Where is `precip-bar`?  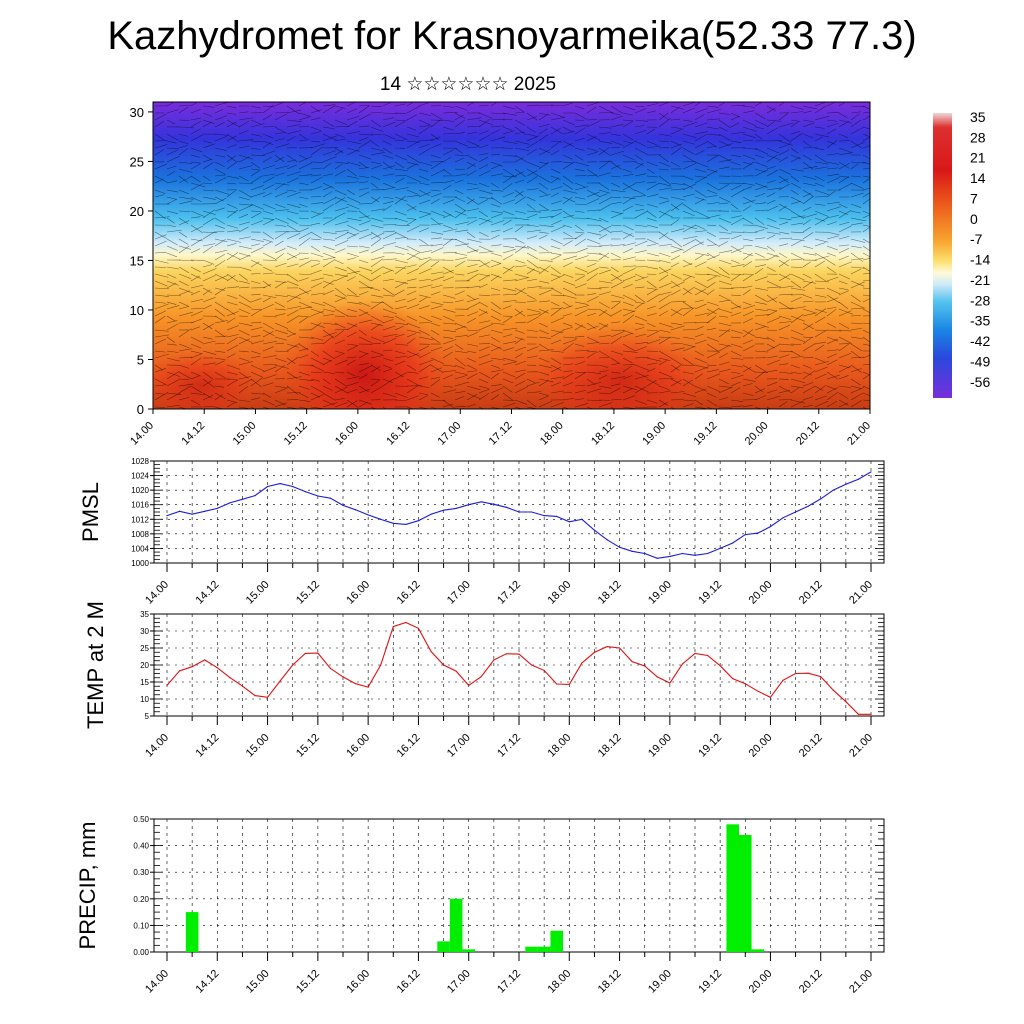 precip-bar is located at coordinates (758, 950).